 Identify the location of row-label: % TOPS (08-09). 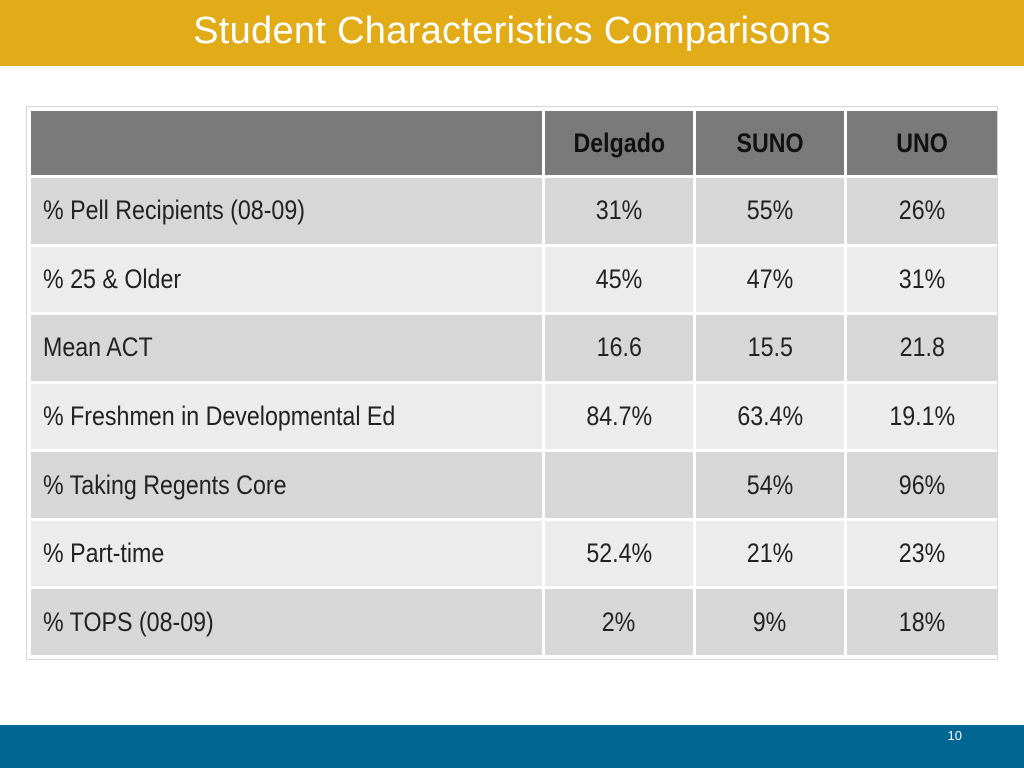
(286, 622).